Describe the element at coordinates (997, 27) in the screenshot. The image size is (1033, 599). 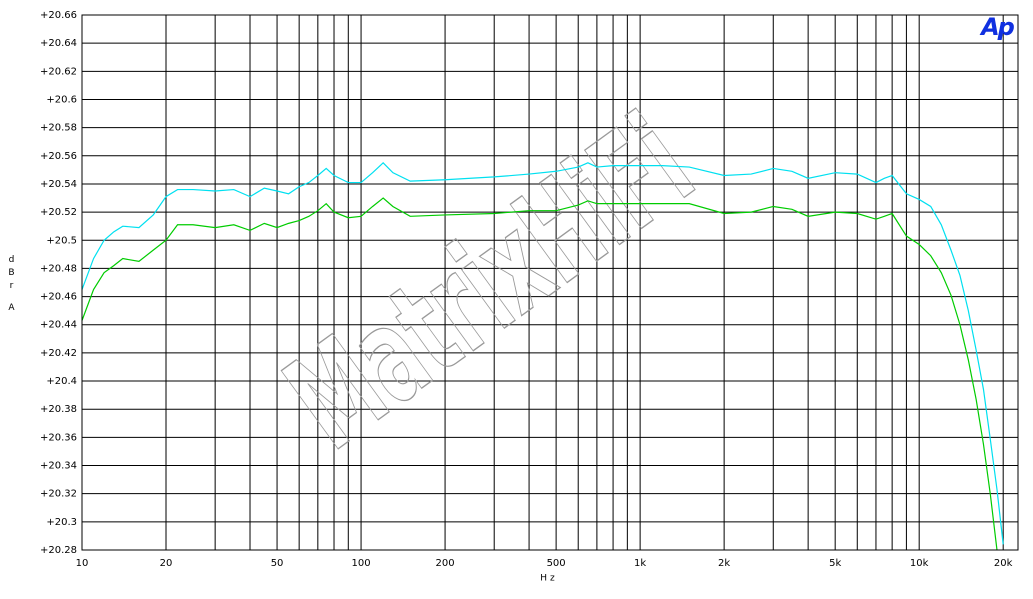
I see `logo: Ap` at that location.